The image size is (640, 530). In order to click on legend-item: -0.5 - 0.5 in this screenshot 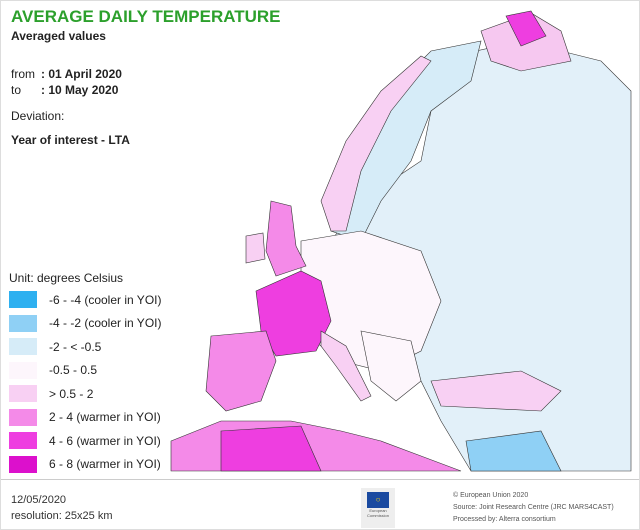, I will do `click(85, 371)`.